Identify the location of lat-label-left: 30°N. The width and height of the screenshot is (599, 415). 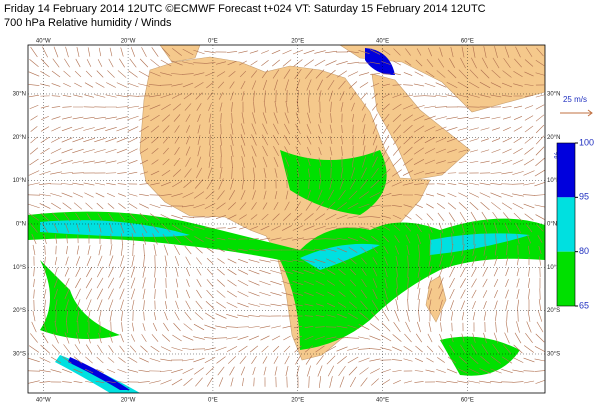
(19, 95).